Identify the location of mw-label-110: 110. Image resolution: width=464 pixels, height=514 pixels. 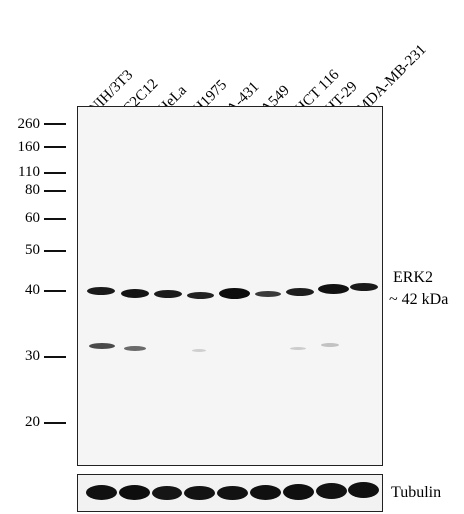
(29, 172).